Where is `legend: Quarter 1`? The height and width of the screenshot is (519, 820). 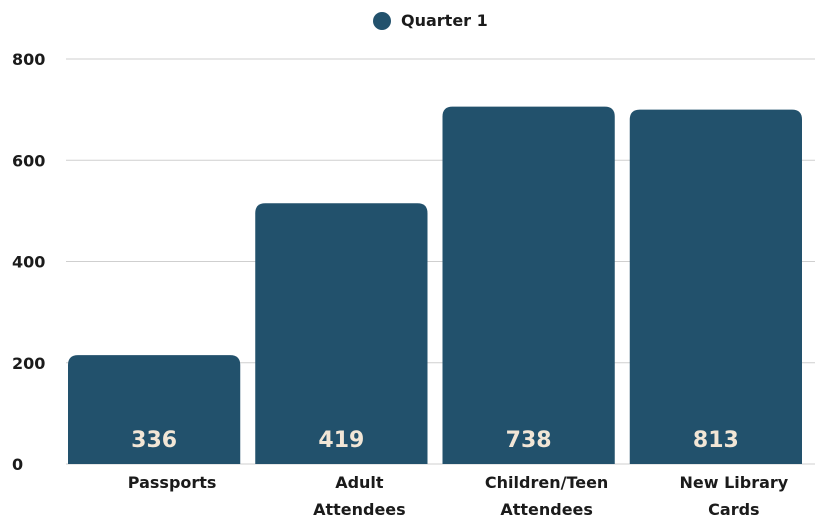 legend: Quarter 1 is located at coordinates (430, 20).